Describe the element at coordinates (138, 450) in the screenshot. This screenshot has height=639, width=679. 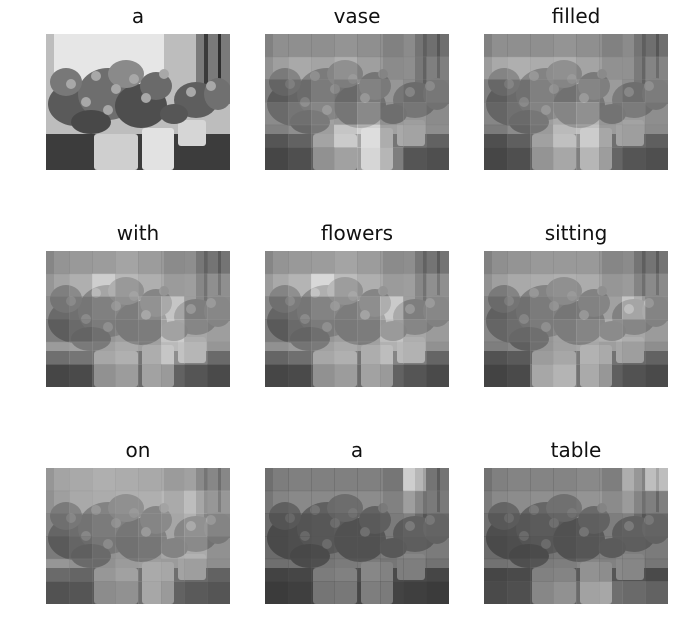
I see `panel-word-label: on` at that location.